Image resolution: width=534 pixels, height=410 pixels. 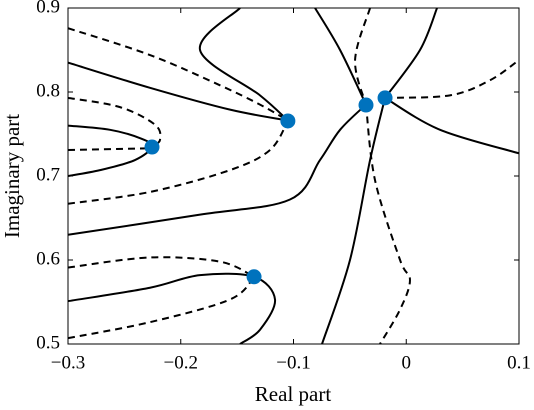 What do you see at coordinates (48, 8) in the screenshot?
I see `y-tick-label: 0.9` at bounding box center [48, 8].